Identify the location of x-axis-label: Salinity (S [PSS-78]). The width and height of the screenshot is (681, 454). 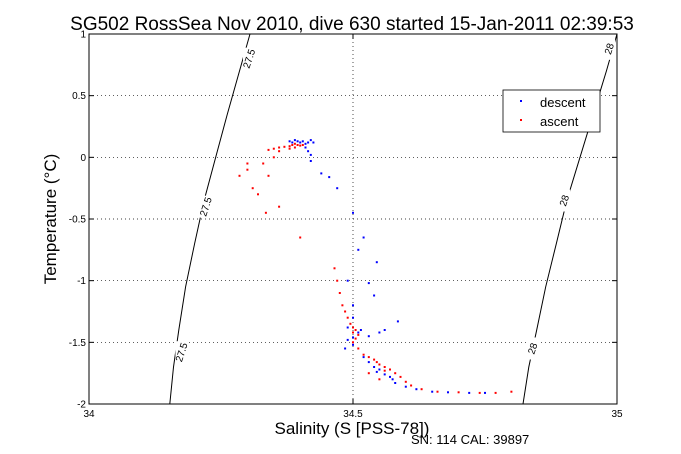
(352, 428).